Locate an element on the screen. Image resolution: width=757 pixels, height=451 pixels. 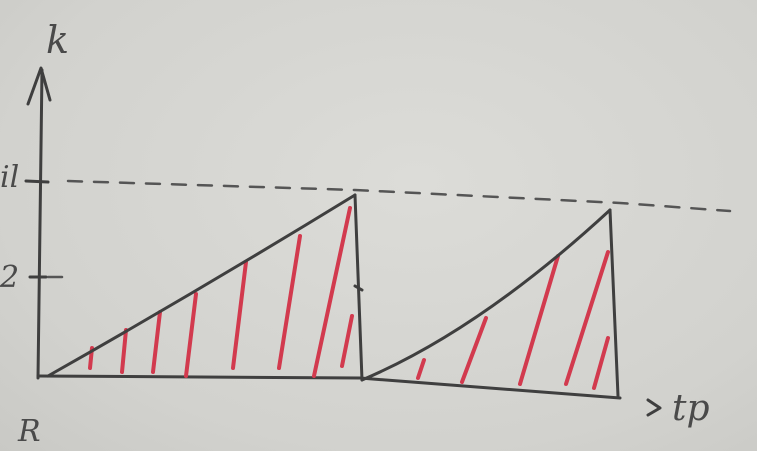
second-drop is located at coordinates (614, 303).